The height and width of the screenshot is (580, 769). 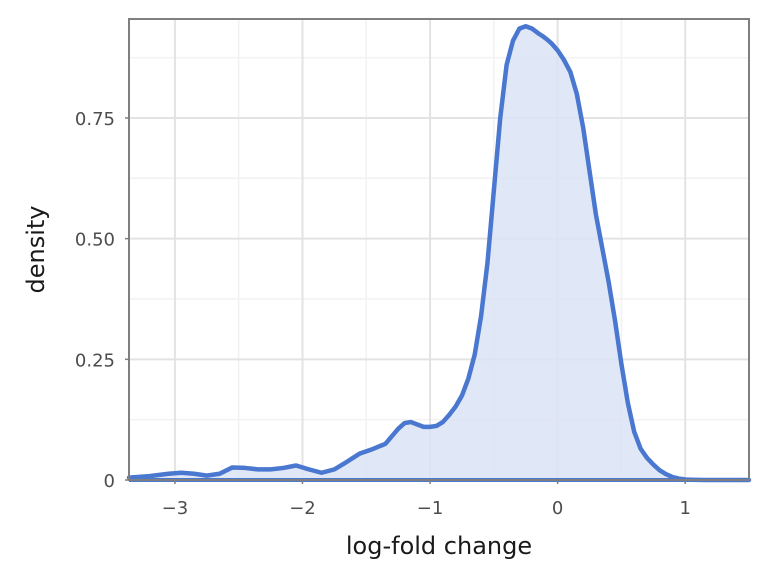 I want to click on y-tick-label: 0.75, so click(x=95, y=119).